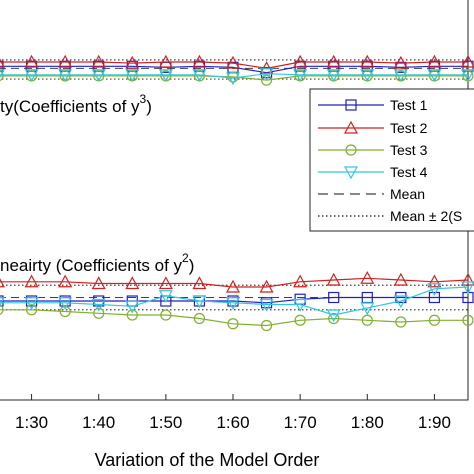  Describe the element at coordinates (98, 422) in the screenshot. I see `x-tick-label-1: 1:40` at that location.